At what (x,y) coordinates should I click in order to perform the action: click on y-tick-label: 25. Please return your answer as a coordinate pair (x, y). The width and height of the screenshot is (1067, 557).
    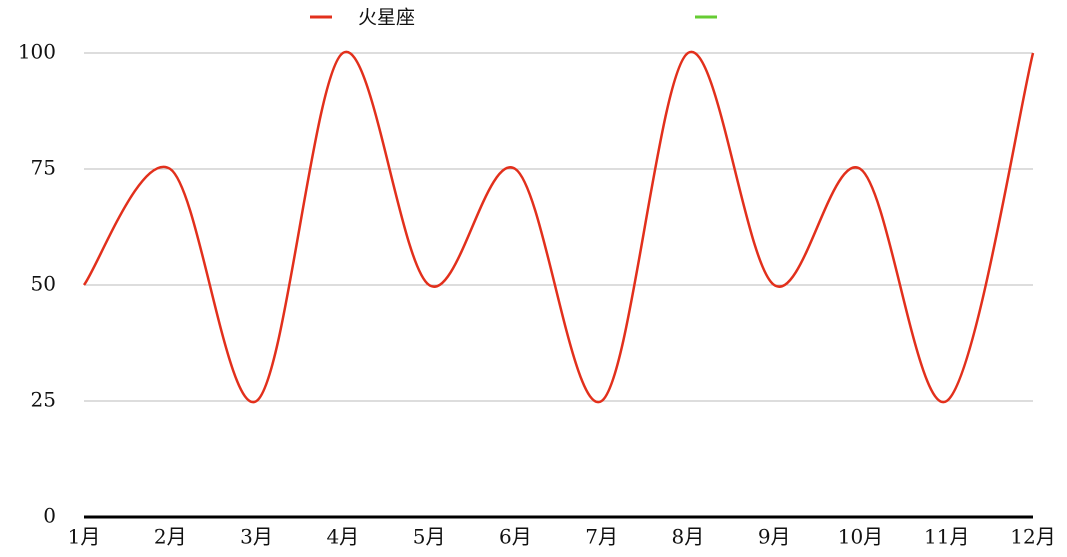
    Looking at the image, I should click on (43, 400).